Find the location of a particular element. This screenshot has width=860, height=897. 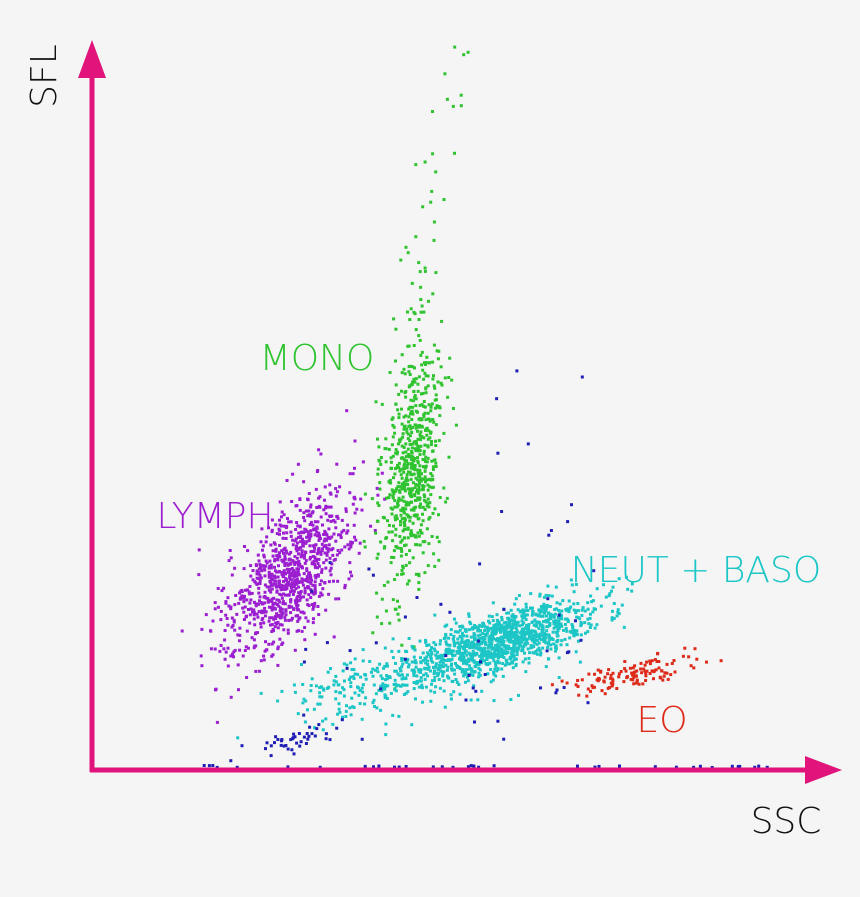

y-axis-arrow is located at coordinates (92, 59).